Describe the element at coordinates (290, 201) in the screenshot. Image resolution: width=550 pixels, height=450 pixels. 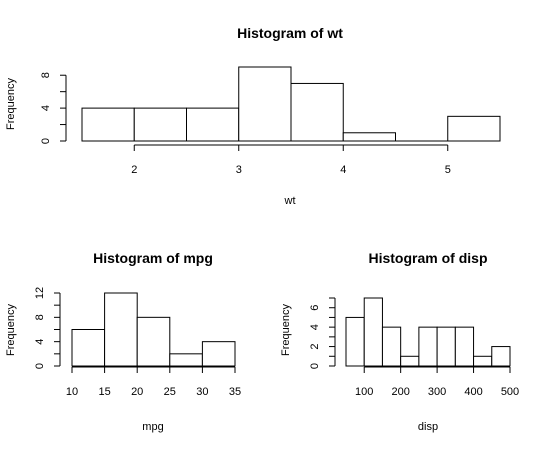
I see `x-axis-label: wt` at that location.